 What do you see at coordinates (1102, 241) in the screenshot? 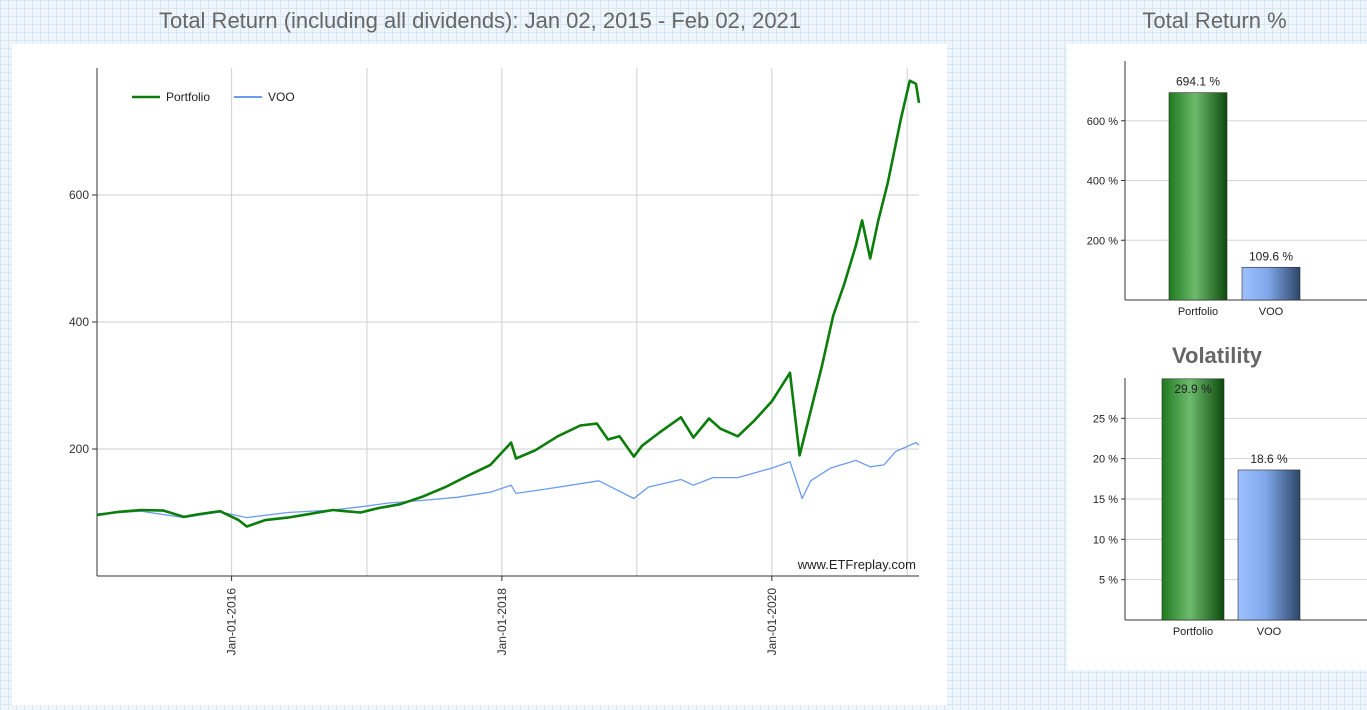
I see `y-tick-label: 200 %` at bounding box center [1102, 241].